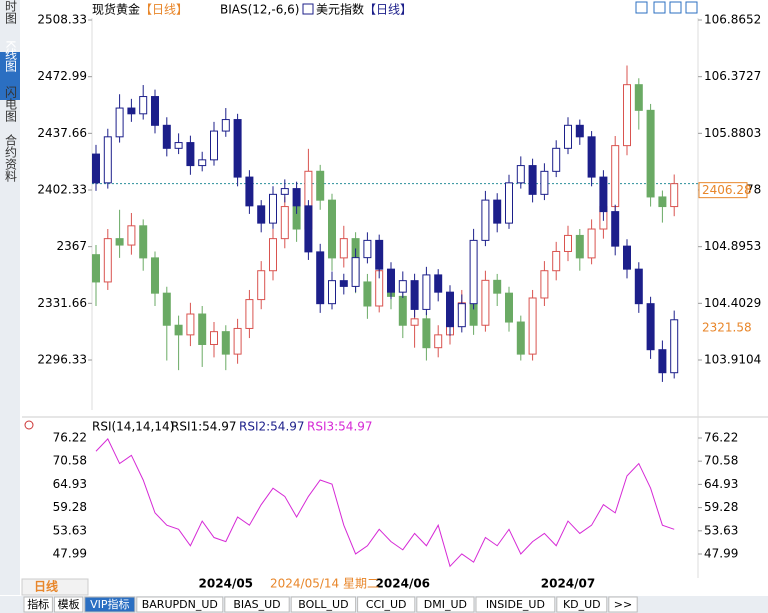 Image resolution: width=768 pixels, height=613 pixels. Describe the element at coordinates (164, 10) in the screenshot. I see `period: 【日线】` at that location.